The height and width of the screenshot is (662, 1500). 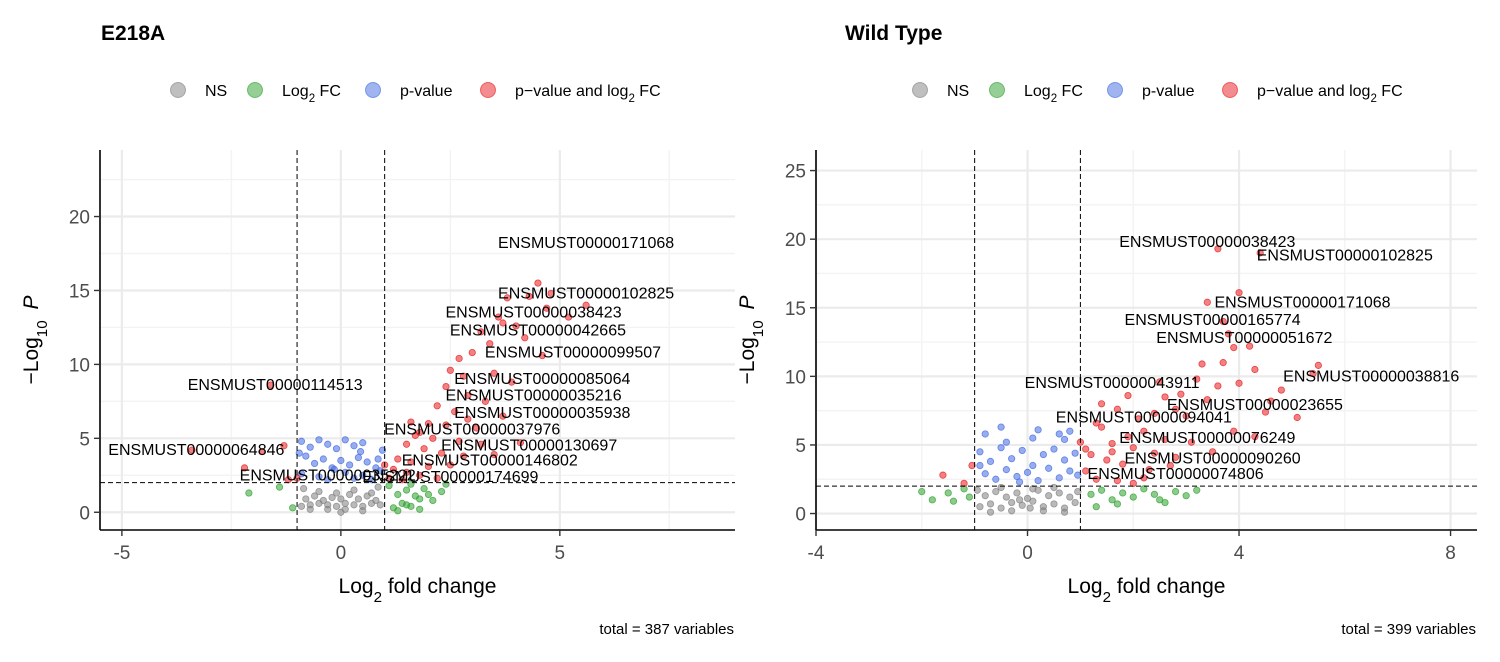 I want to click on text-run: −, so click(x=31, y=378).